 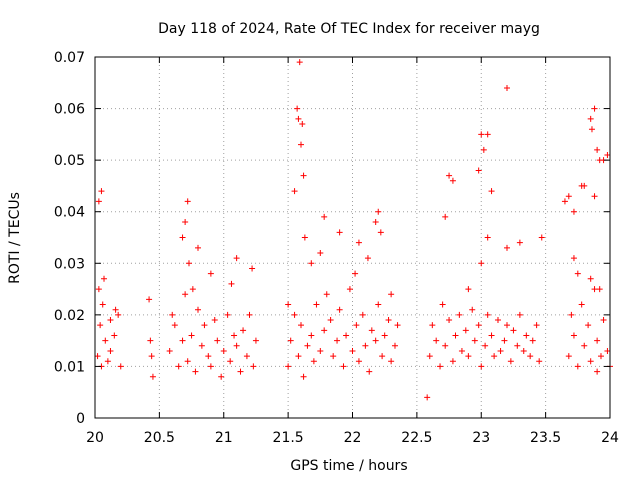 I want to click on x-tick-label: 23, so click(x=481, y=438).